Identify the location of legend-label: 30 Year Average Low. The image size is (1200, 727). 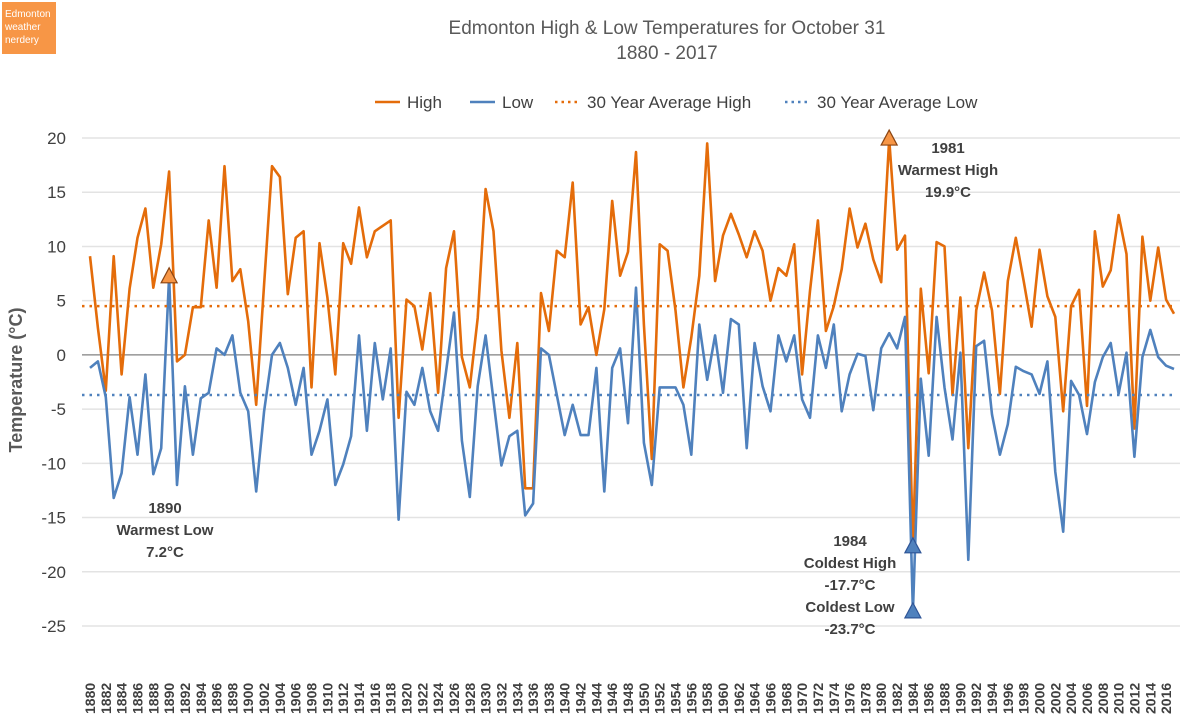
(897, 102).